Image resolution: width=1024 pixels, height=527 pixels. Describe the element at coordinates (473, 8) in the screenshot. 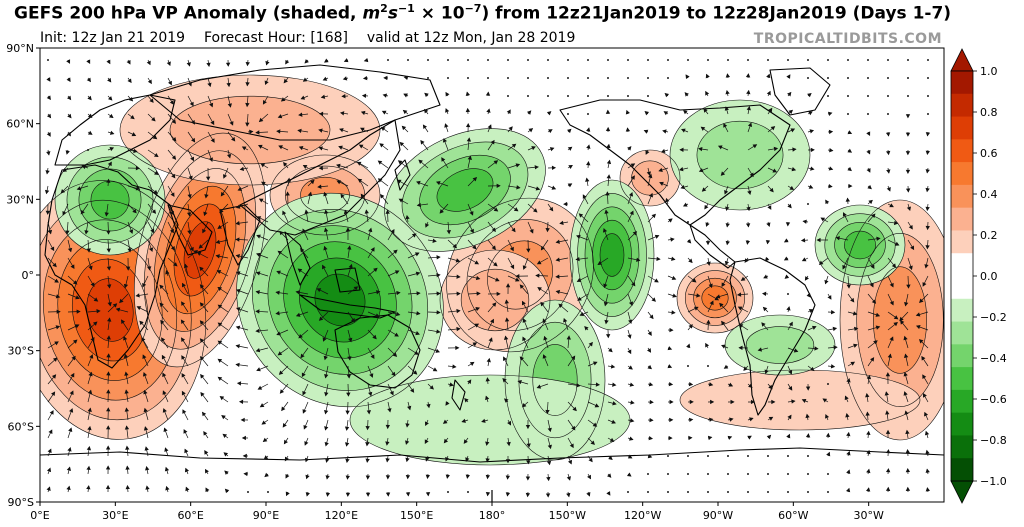

I see `title-unit-mult-exp: −7` at that location.